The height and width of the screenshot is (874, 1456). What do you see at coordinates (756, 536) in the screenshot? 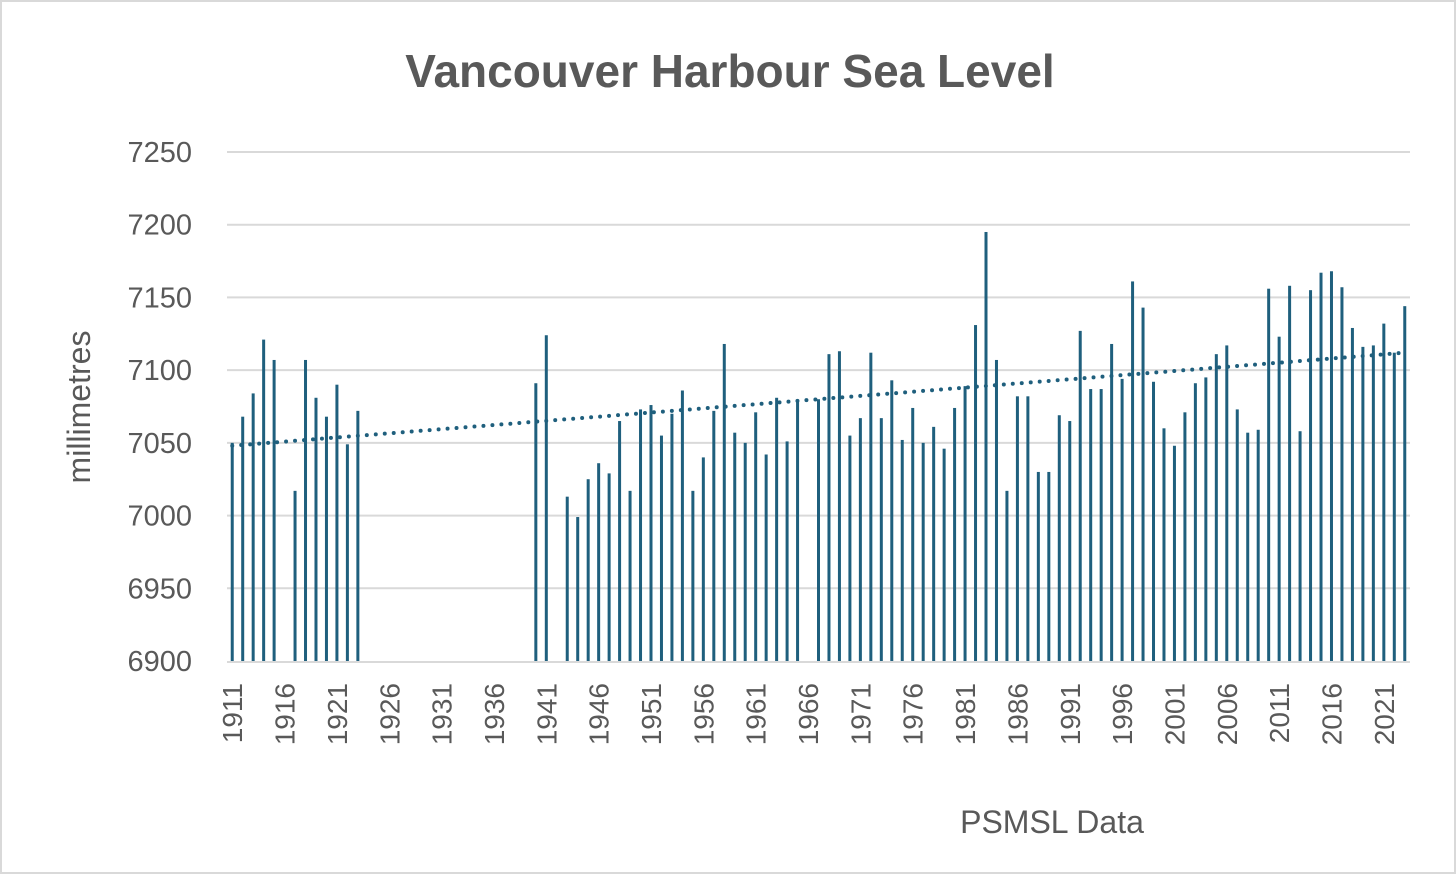
I see `bar-1961` at bounding box center [756, 536].